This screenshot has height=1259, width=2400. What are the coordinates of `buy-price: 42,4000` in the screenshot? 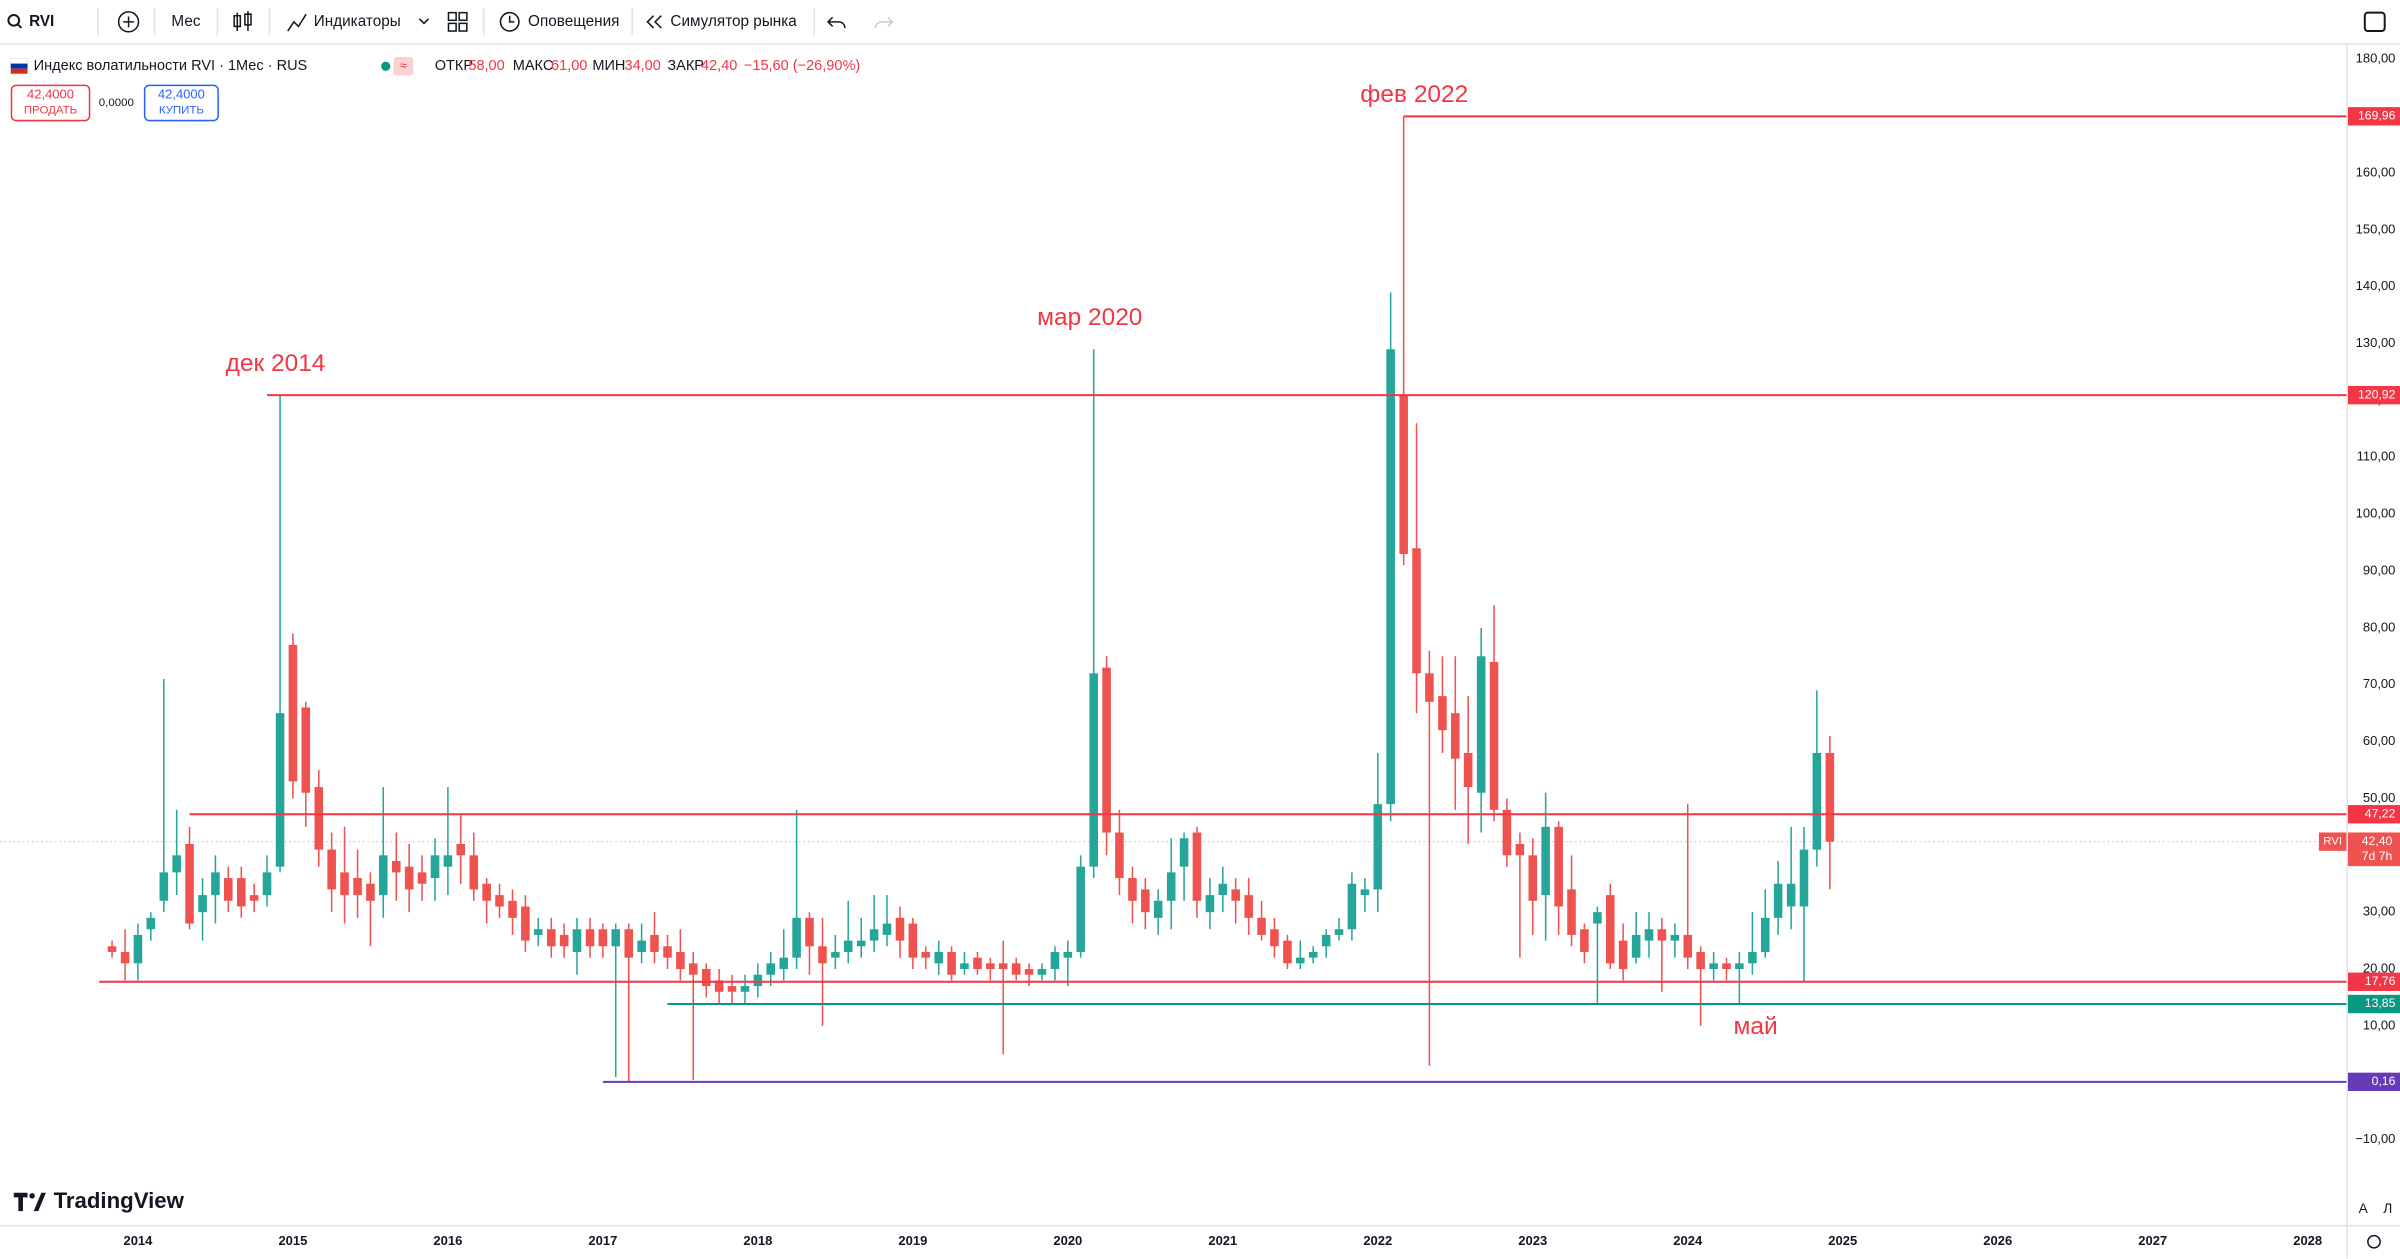 It's located at (181, 94).